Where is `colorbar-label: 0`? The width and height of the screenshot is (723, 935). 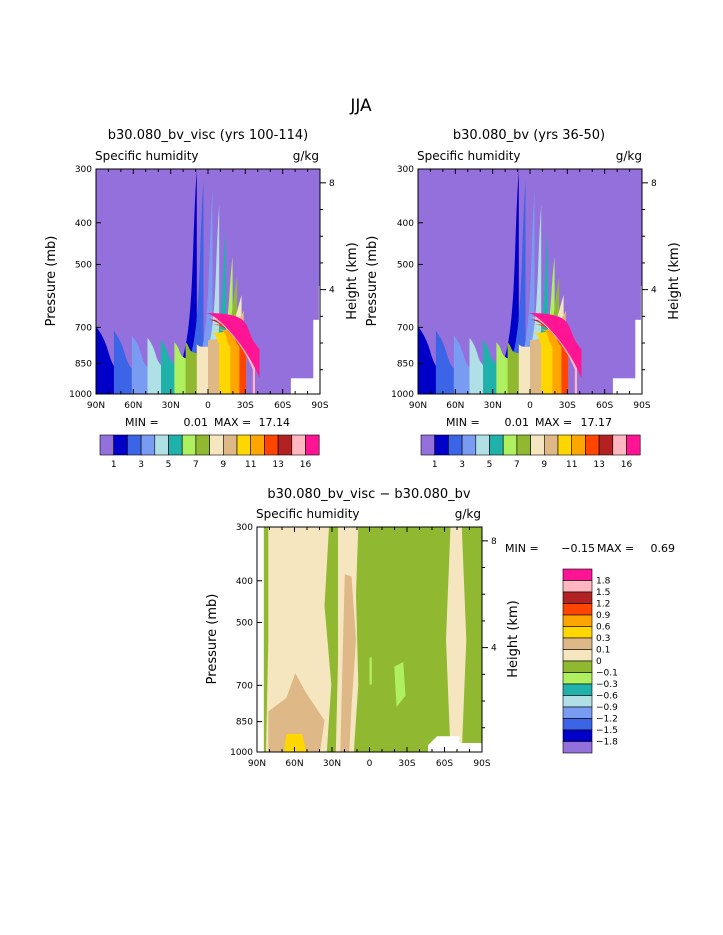 colorbar-label: 0 is located at coordinates (599, 662).